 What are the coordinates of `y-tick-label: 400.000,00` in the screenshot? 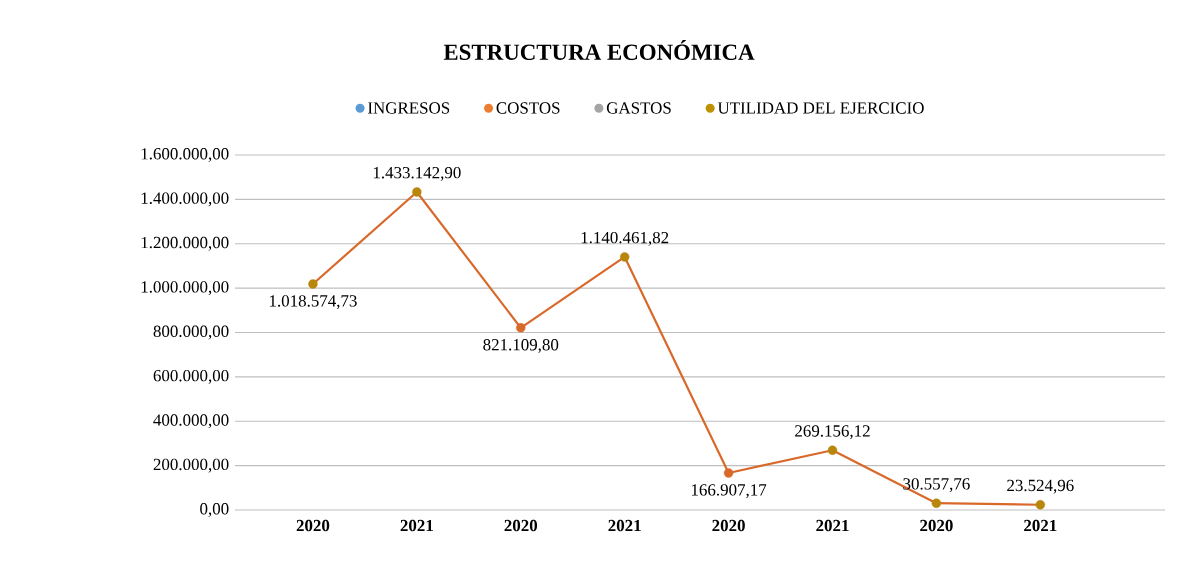 It's located at (191, 421).